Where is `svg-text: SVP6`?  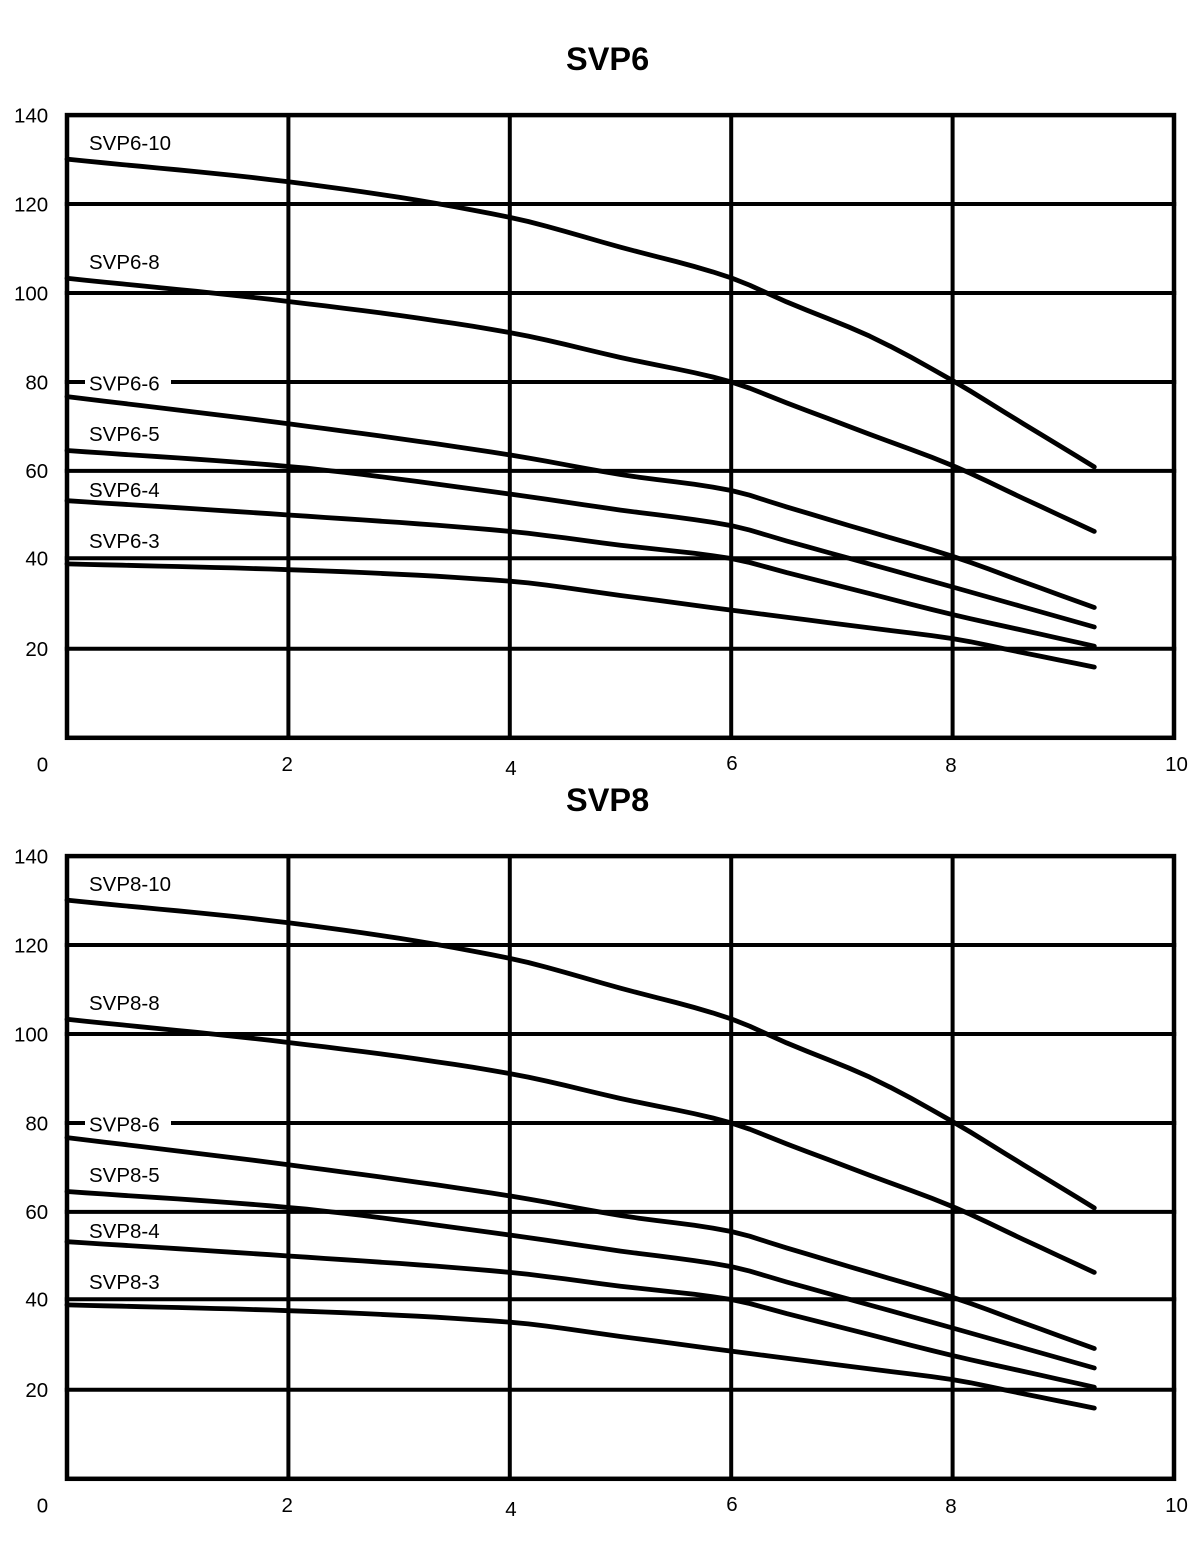
svg-text: SVP6 is located at coordinates (607, 59).